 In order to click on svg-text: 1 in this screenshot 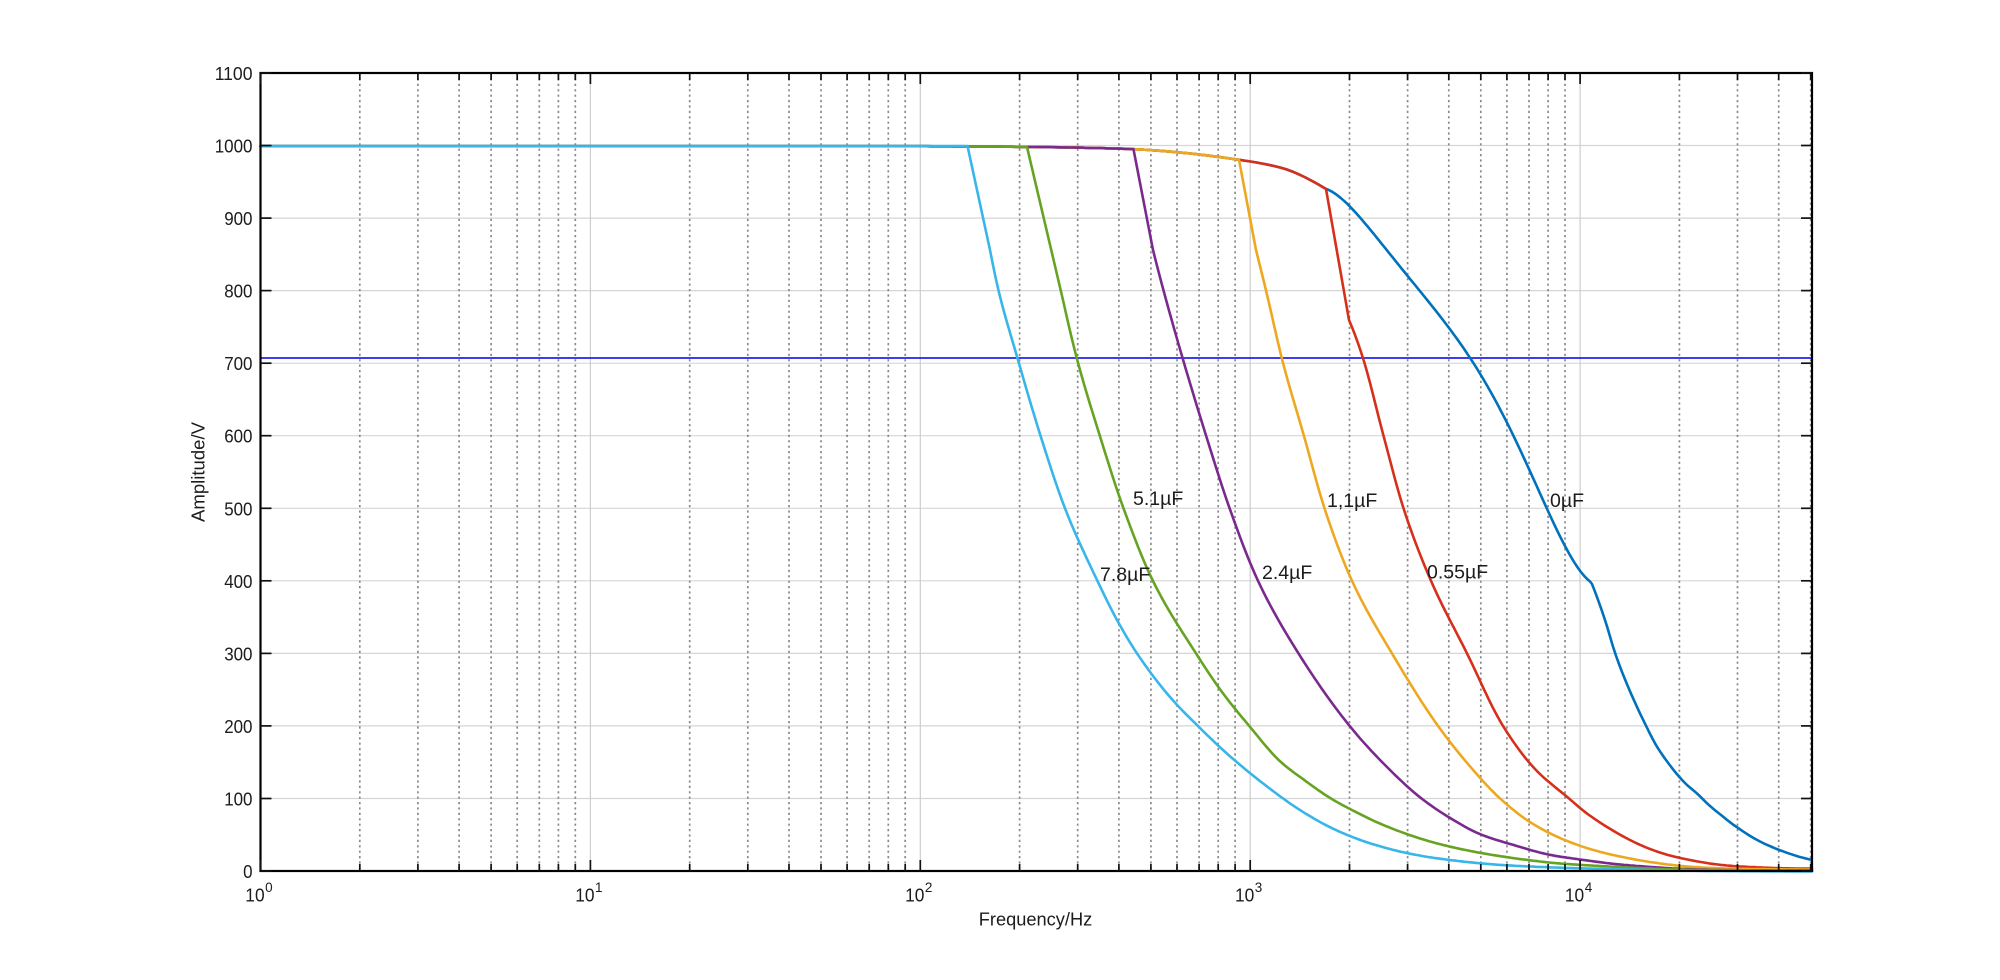, I will do `click(599, 887)`.